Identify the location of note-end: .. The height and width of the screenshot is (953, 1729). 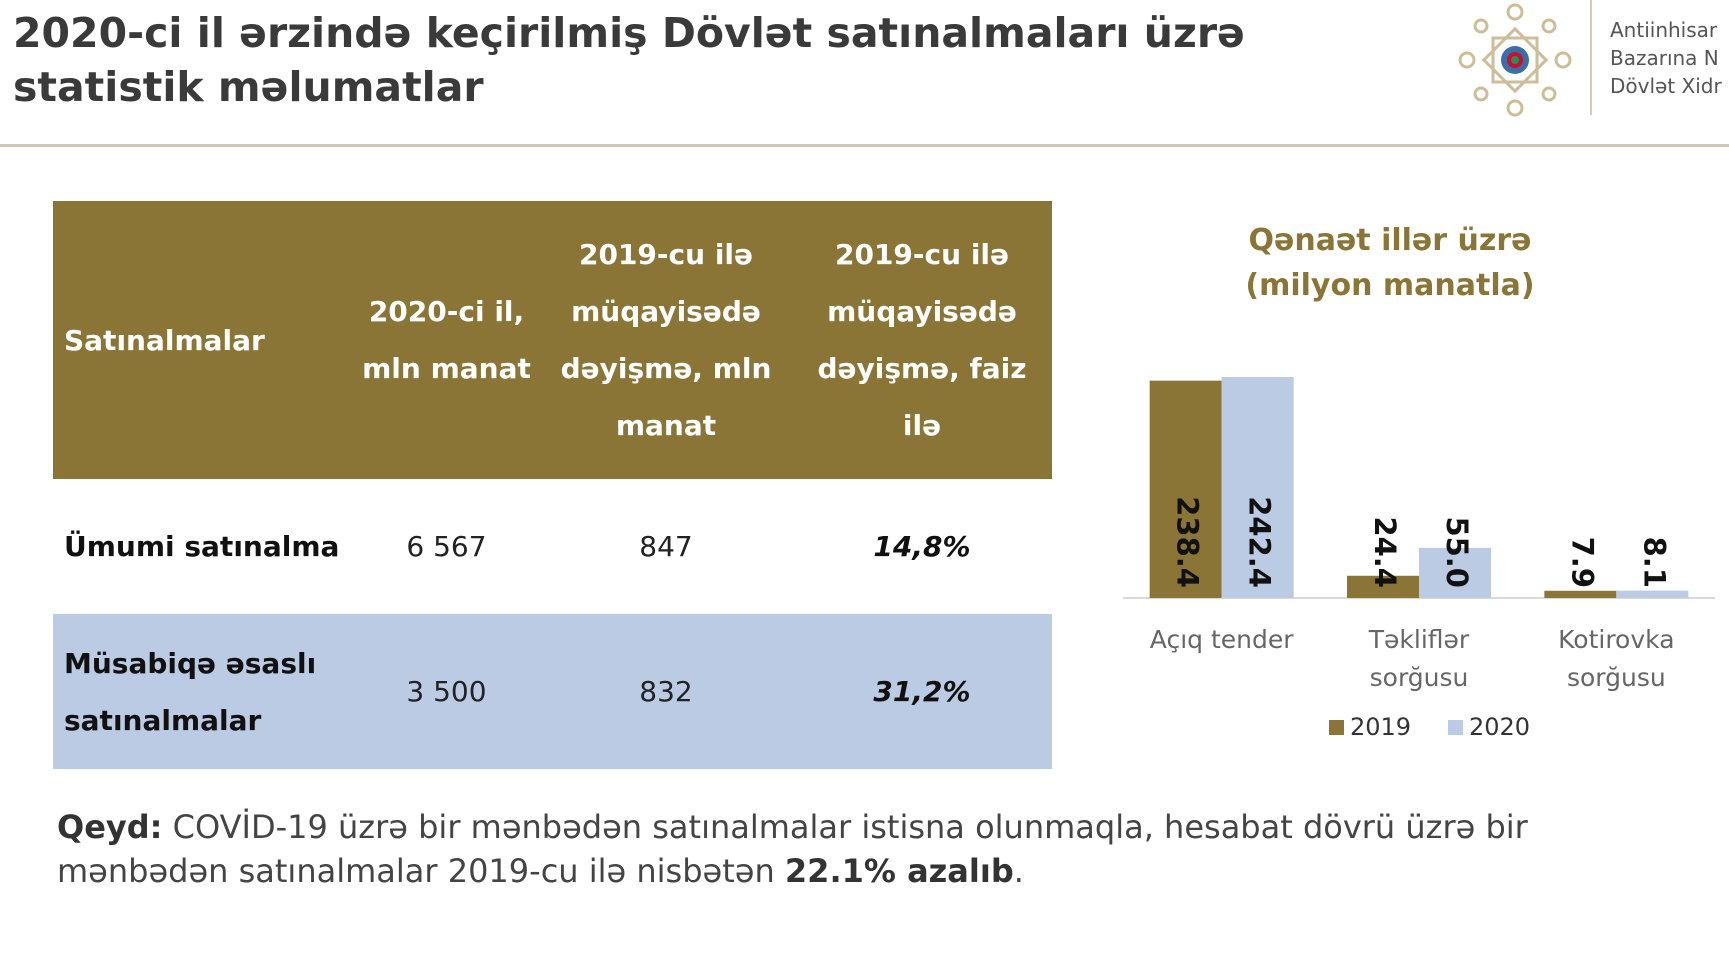
(1018, 871).